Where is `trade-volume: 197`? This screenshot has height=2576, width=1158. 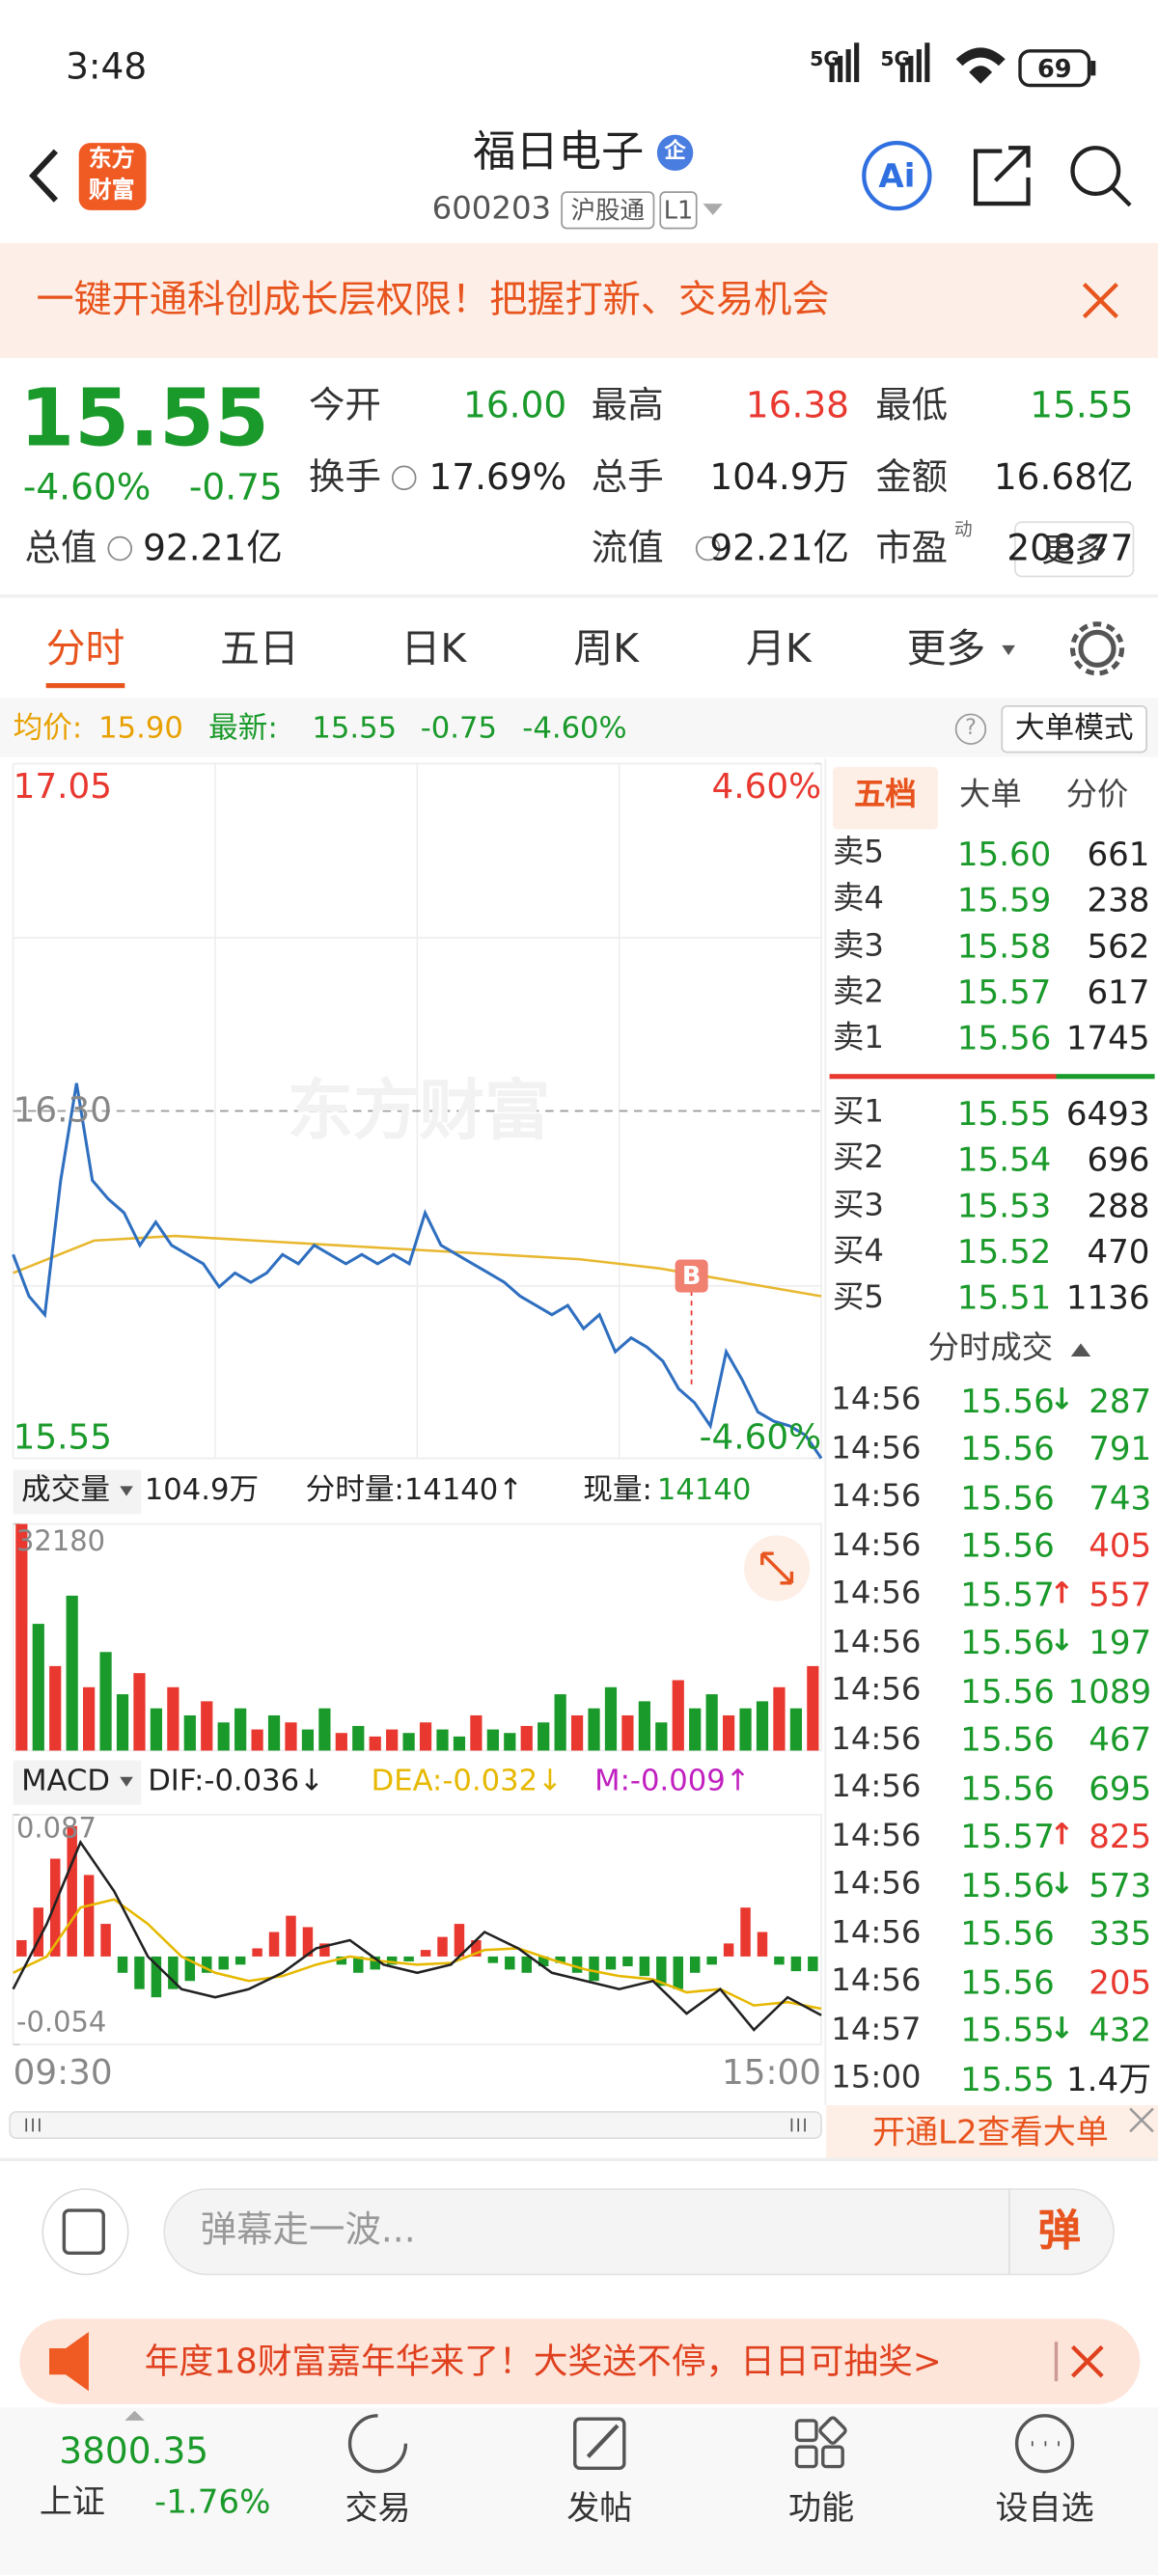
trade-volume: 197 is located at coordinates (1120, 1642).